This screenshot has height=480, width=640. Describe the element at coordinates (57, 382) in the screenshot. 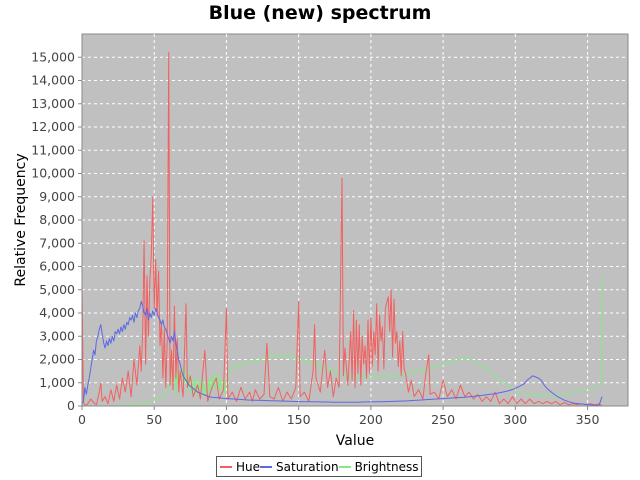

I see `y-tick-label: 1,000` at that location.